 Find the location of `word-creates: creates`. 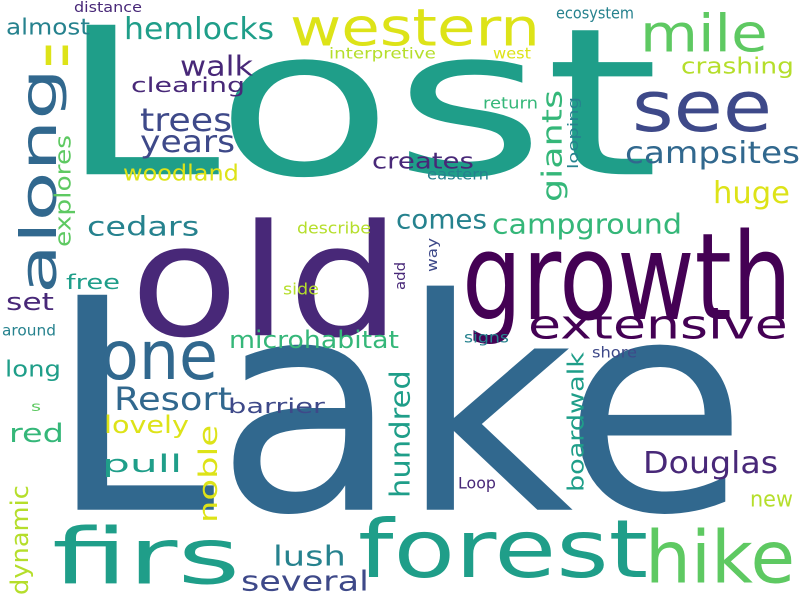

word-creates: creates is located at coordinates (423, 161).